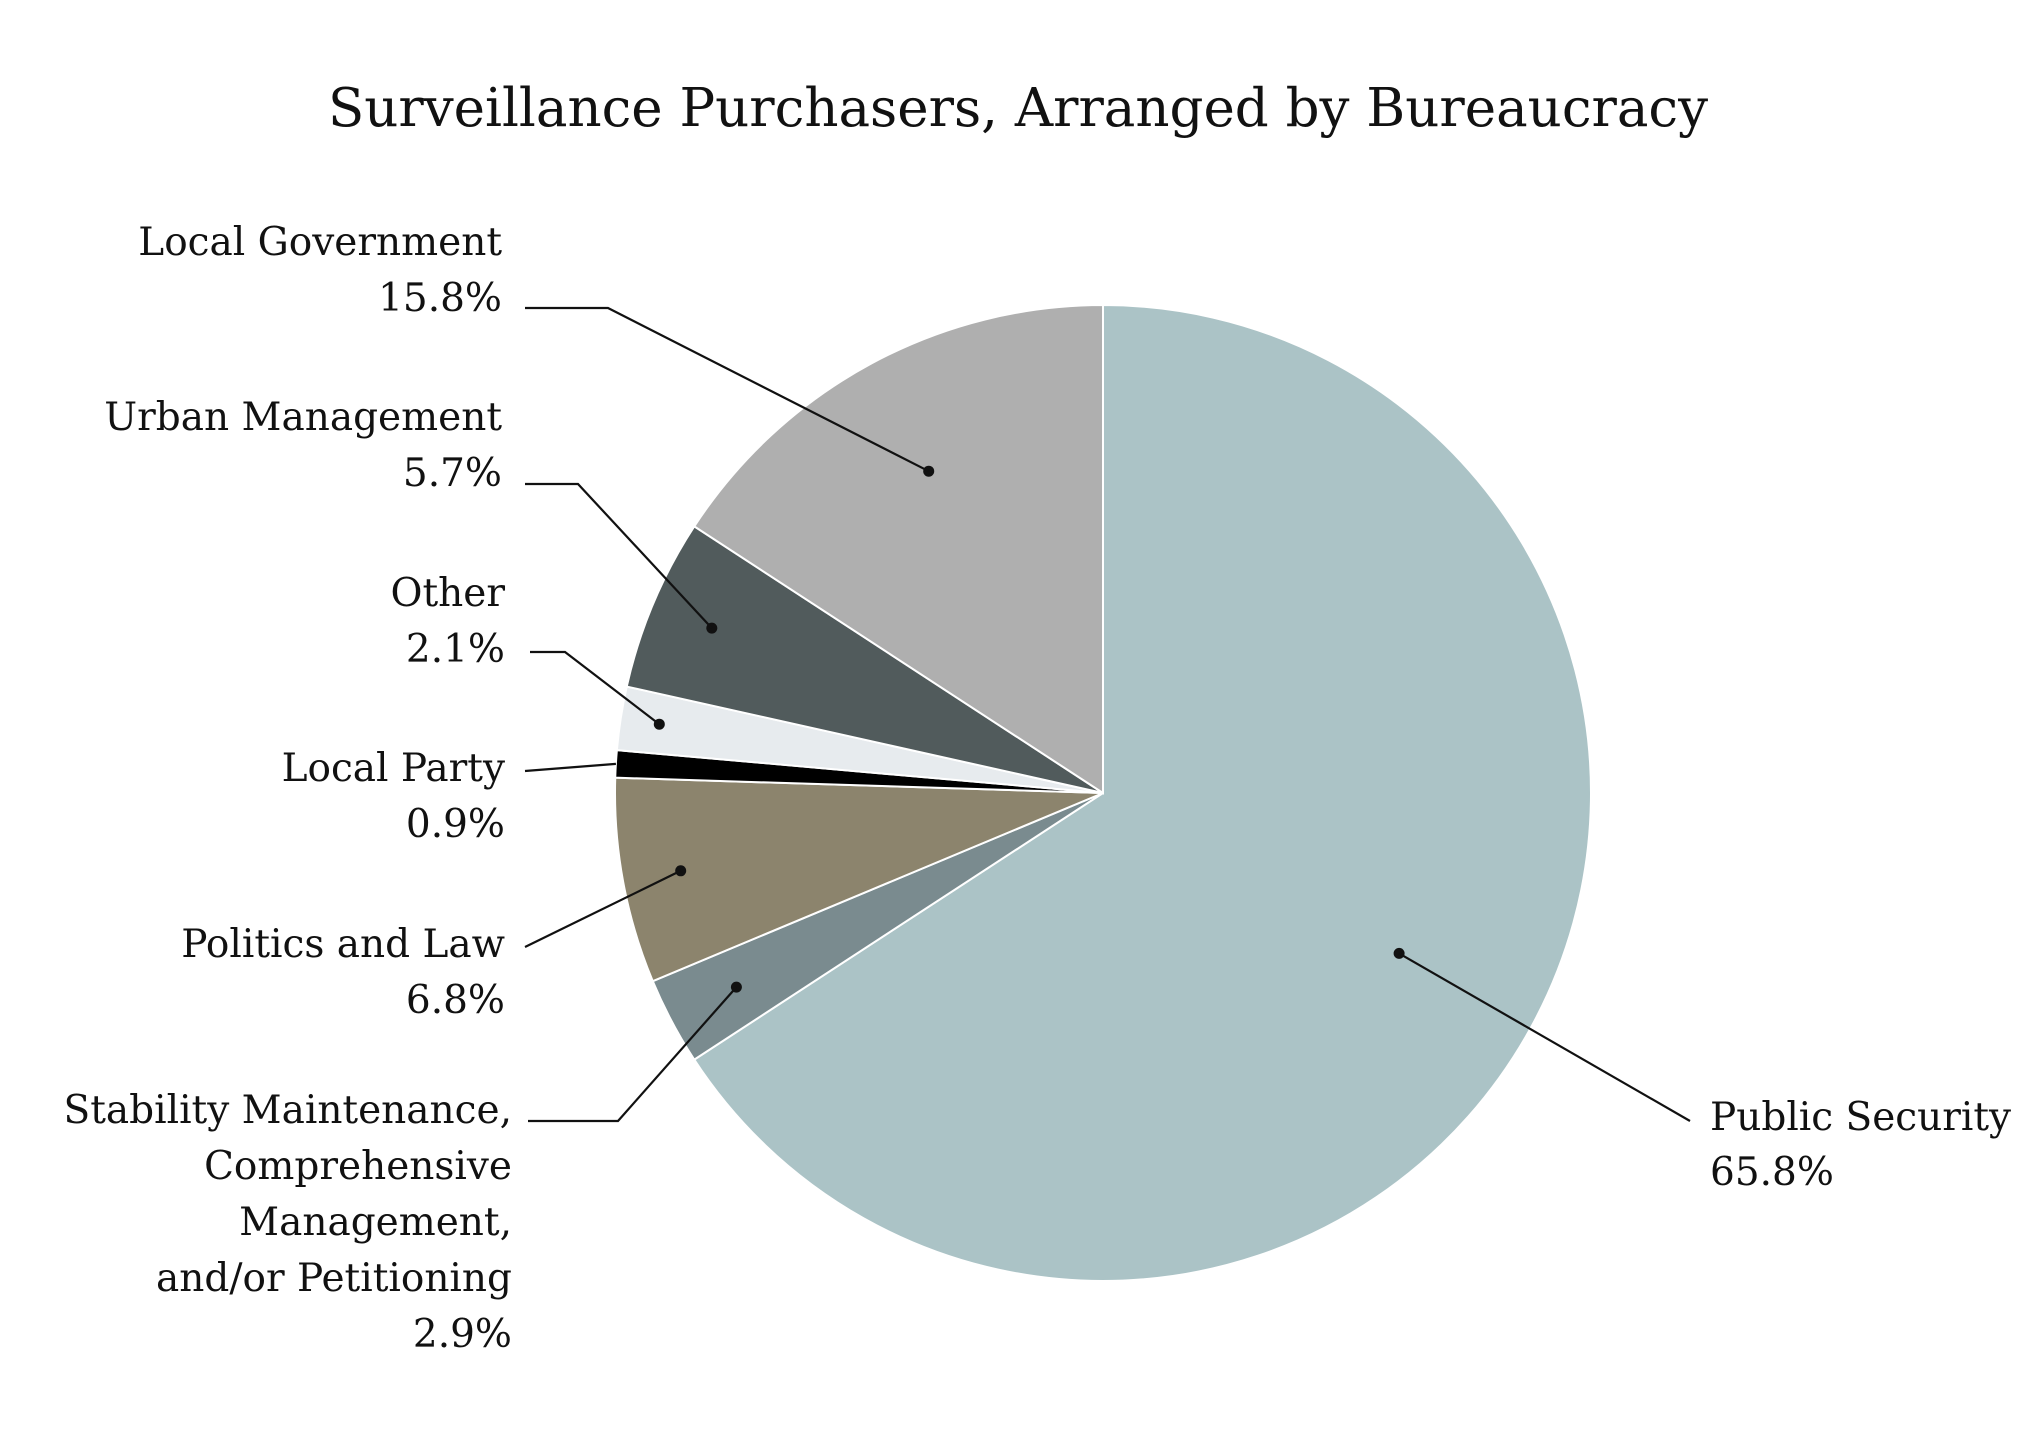 Image resolution: width=2036 pixels, height=1456 pixels. Describe the element at coordinates (334, 1278) in the screenshot. I see `slice-name-label: and/or Petitioning` at that location.